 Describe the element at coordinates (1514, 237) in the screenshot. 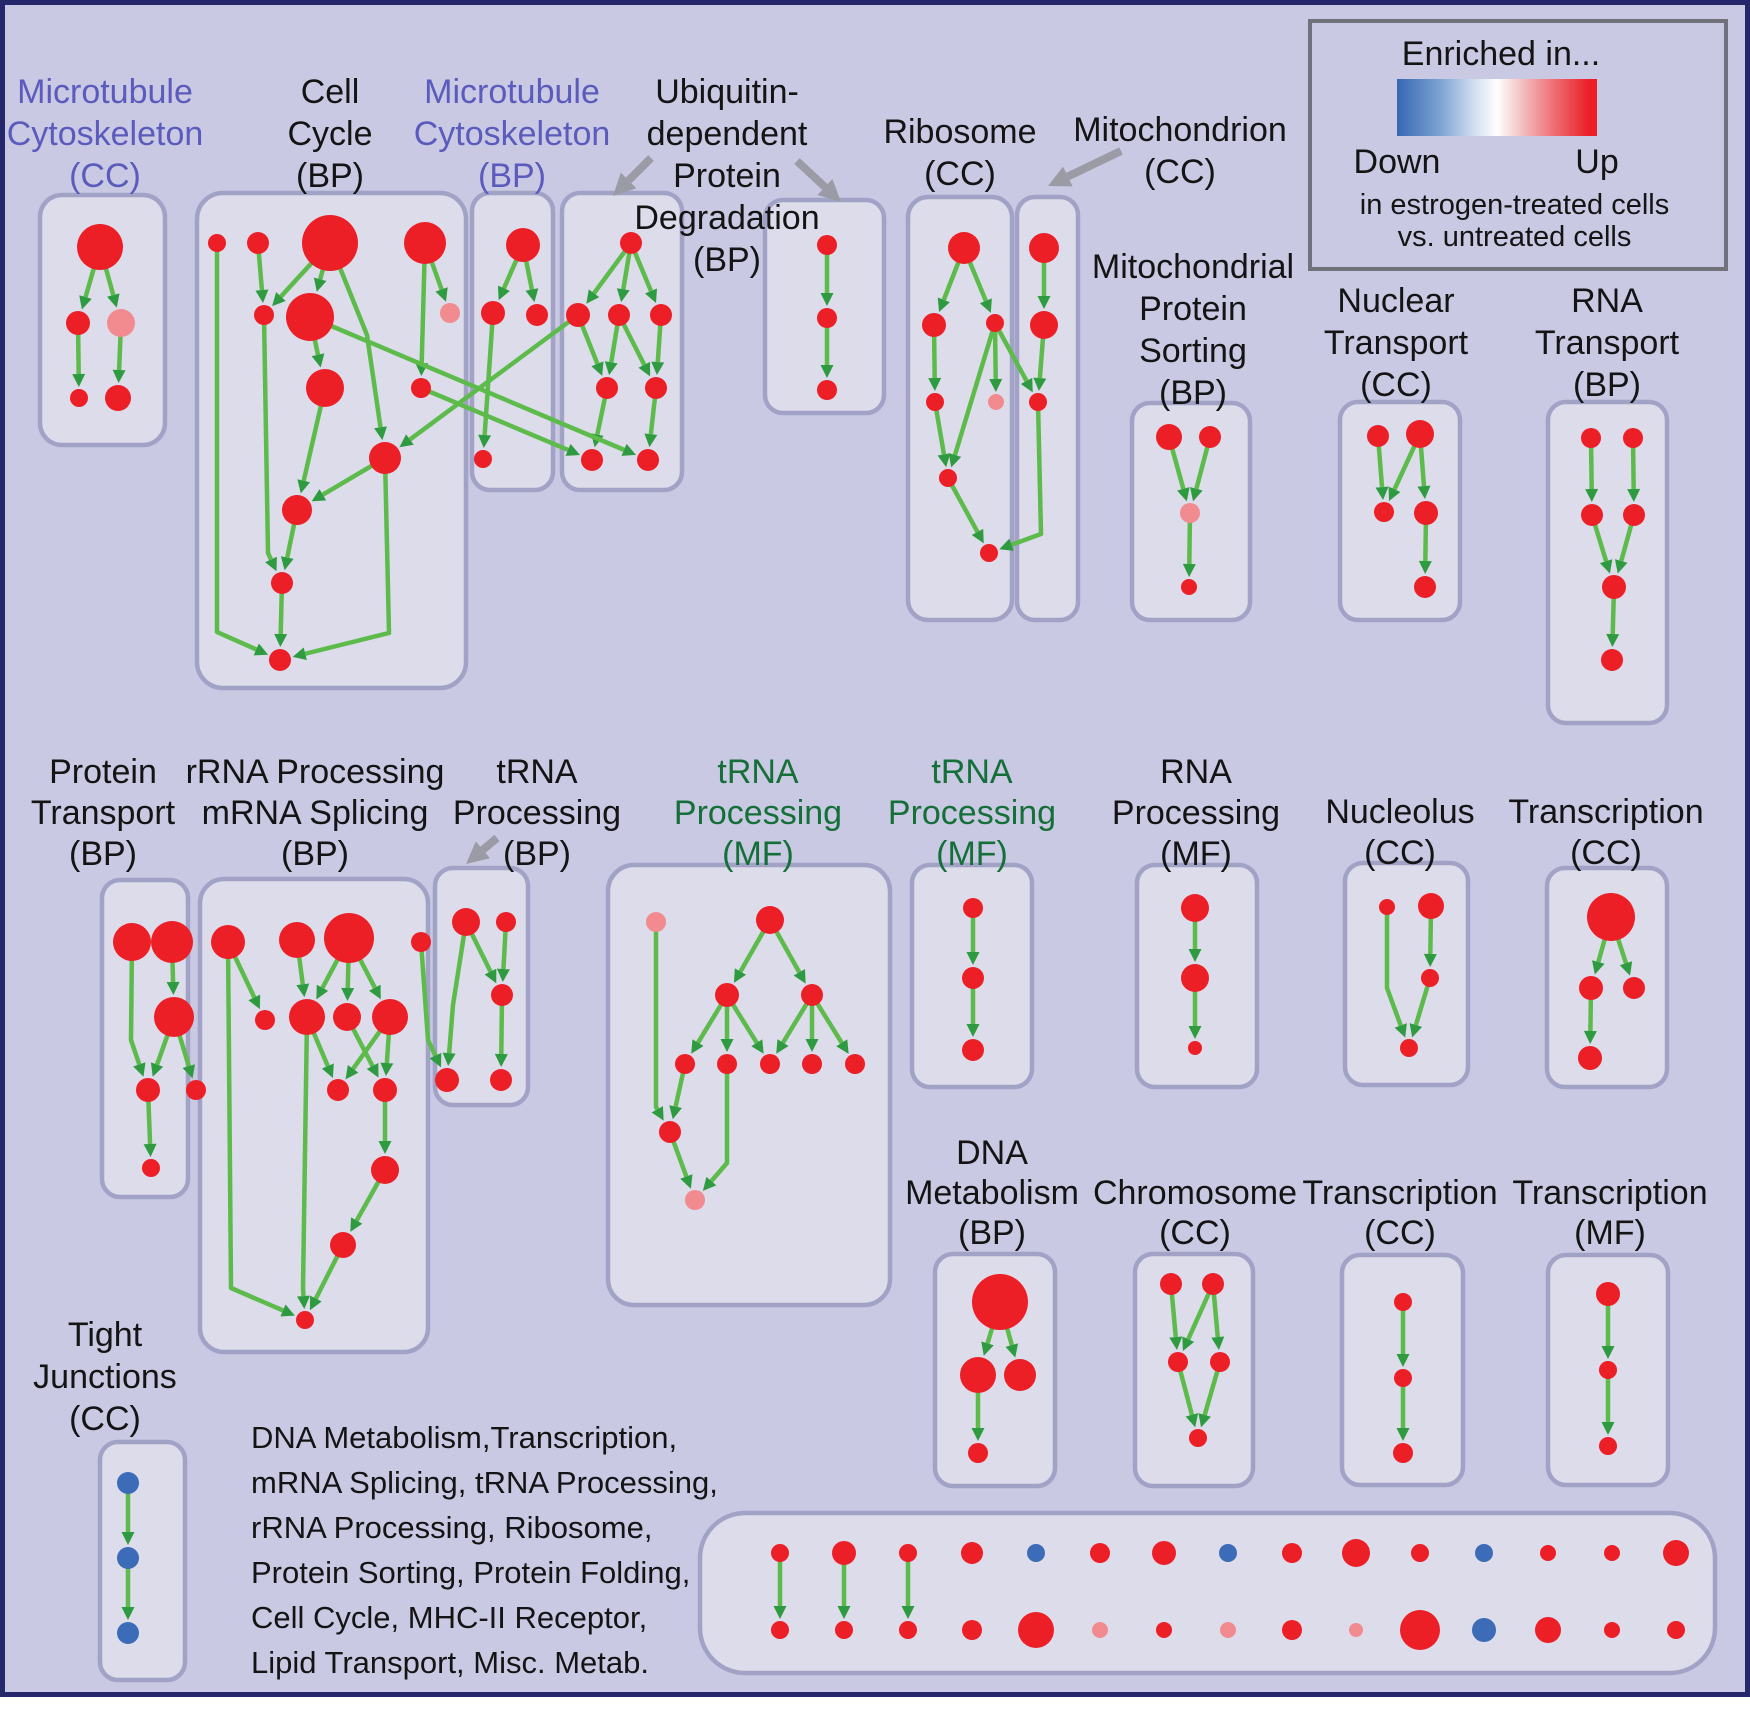

I see `legend-caption-line2: vs. untreated cells` at that location.